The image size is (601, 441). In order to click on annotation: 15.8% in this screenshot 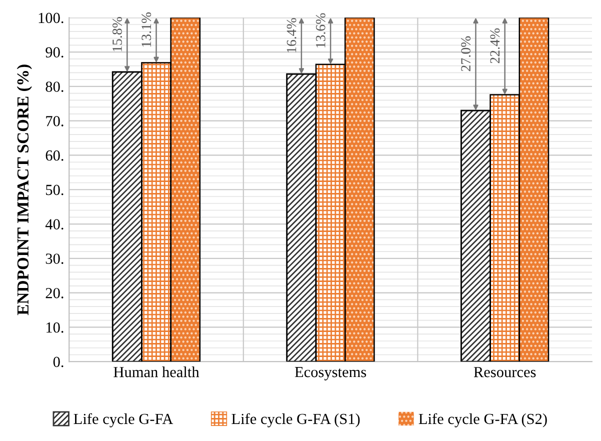, I will do `click(117, 34)`.